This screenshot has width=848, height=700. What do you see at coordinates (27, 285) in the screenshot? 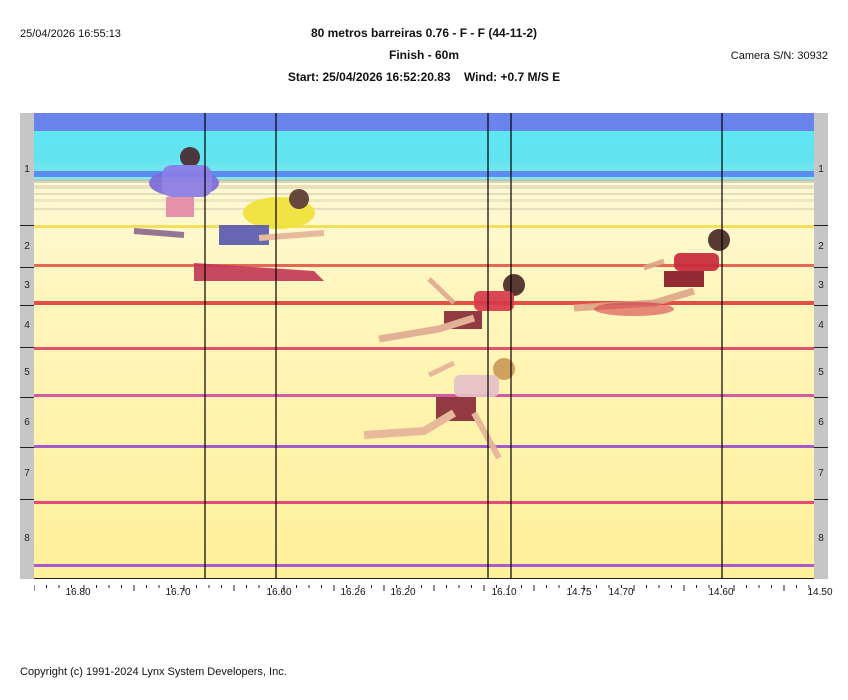
I see `lane-label-3: 3` at bounding box center [27, 285].